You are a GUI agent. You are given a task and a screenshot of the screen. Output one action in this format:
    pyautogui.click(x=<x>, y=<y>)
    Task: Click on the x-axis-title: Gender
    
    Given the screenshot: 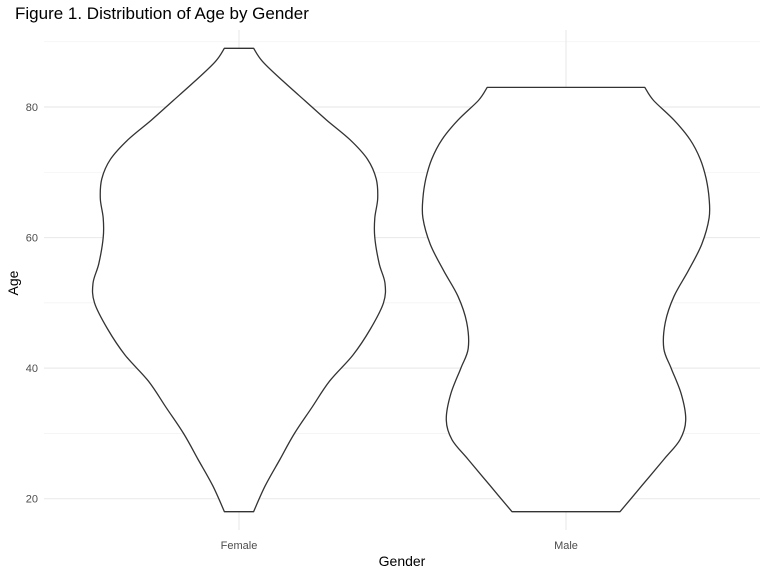 What is the action you would take?
    pyautogui.click(x=402, y=561)
    